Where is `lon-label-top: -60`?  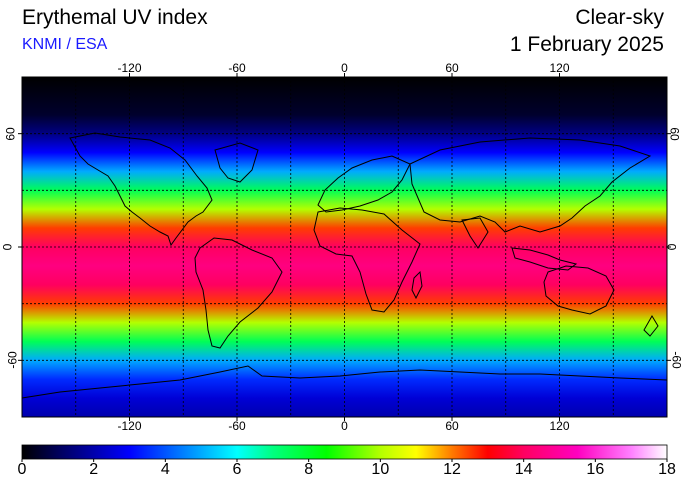 lon-label-top: -60 is located at coordinates (237, 68).